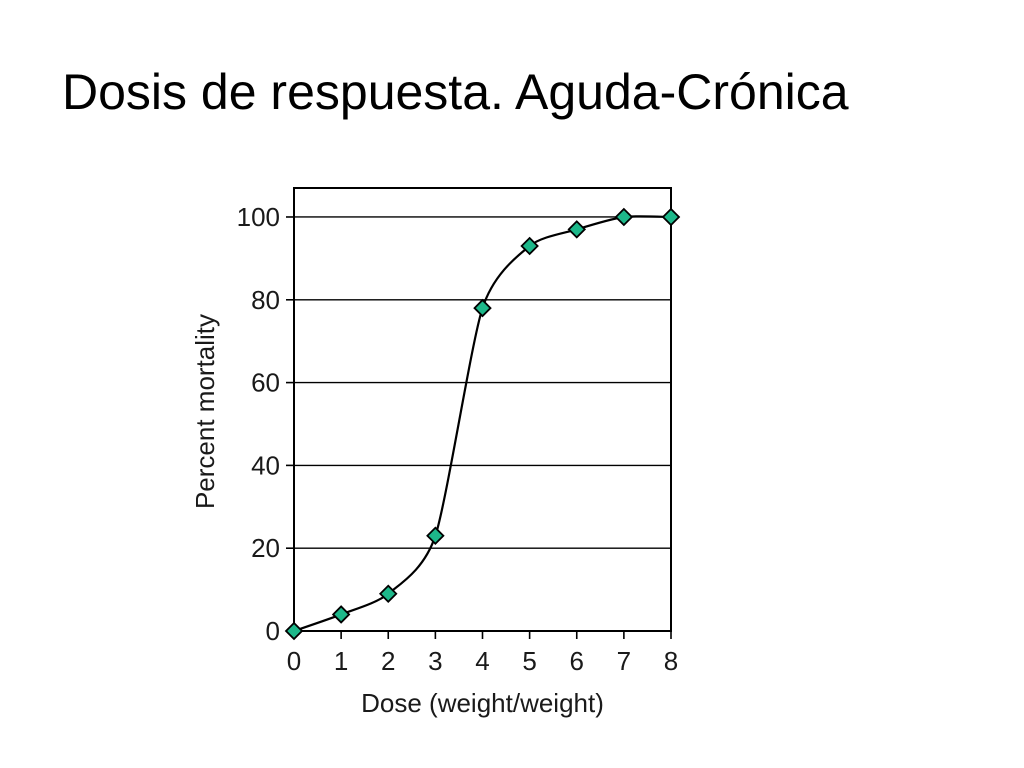  I want to click on y-tick-label: 20, so click(265, 548).